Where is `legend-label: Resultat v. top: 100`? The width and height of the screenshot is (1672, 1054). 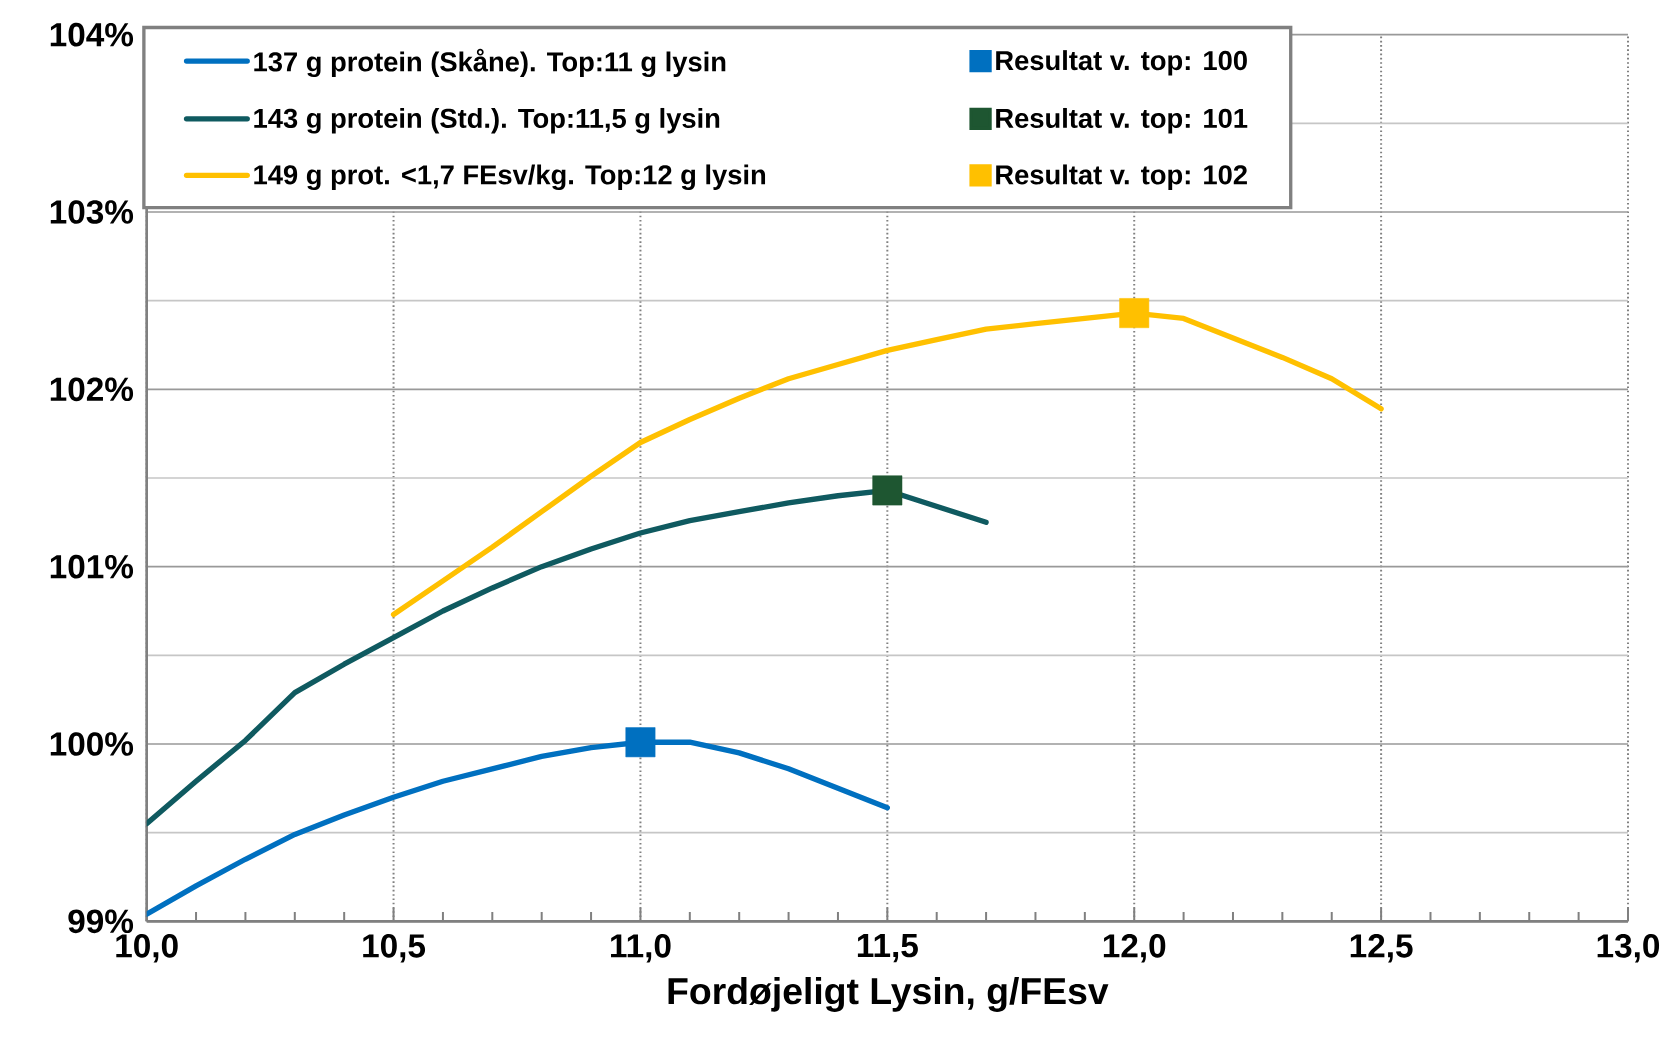 legend-label: Resultat v. top: 100 is located at coordinates (1121, 63).